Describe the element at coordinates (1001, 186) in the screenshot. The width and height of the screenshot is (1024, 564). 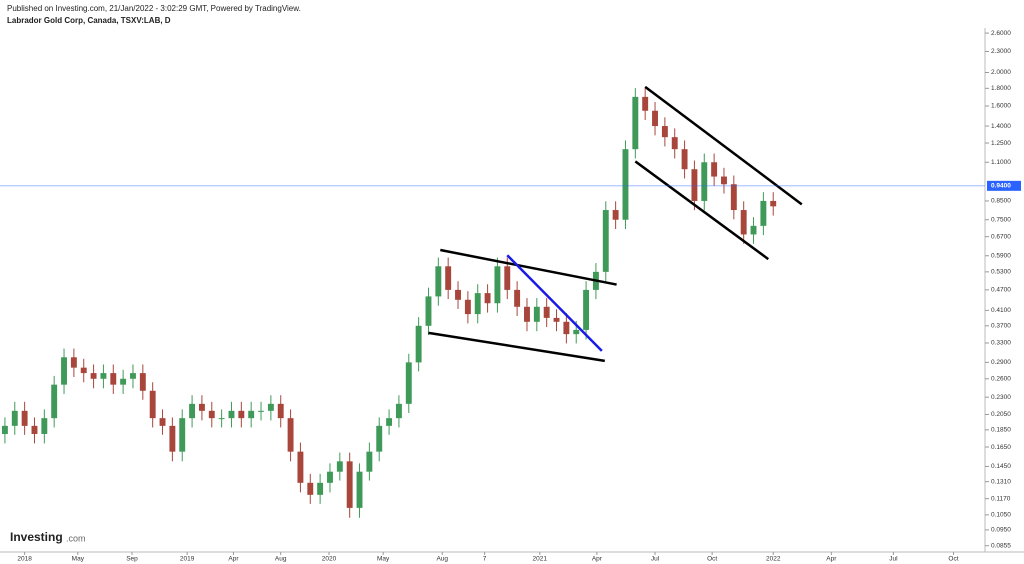
I see `last-price-label: 0.9400` at that location.